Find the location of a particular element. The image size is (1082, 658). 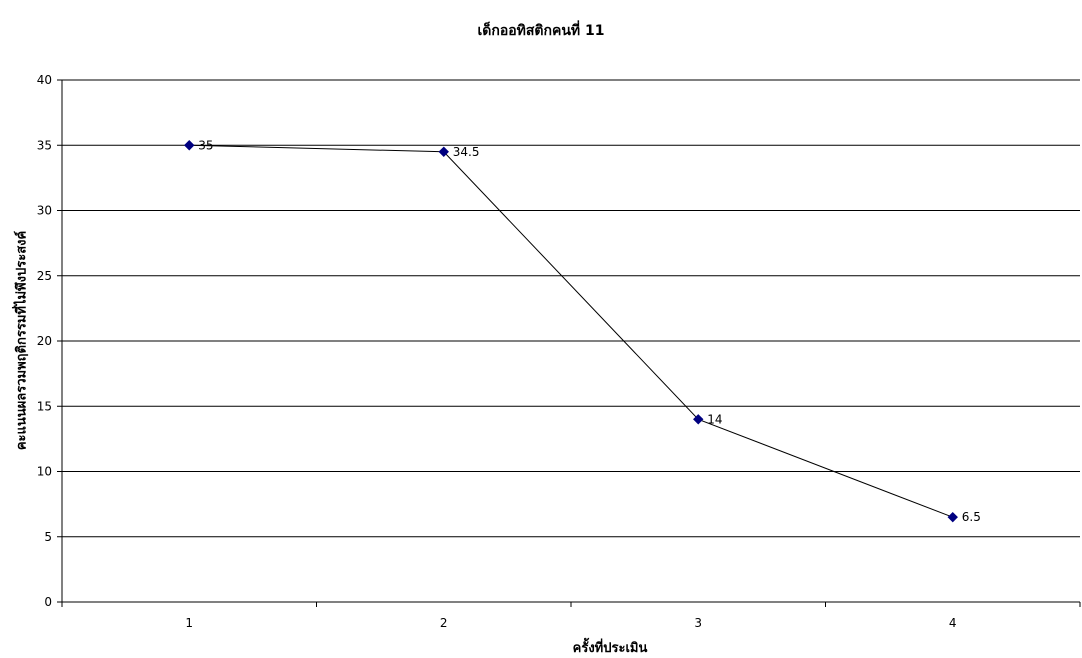

y-tick-label: 25 is located at coordinates (44, 276).